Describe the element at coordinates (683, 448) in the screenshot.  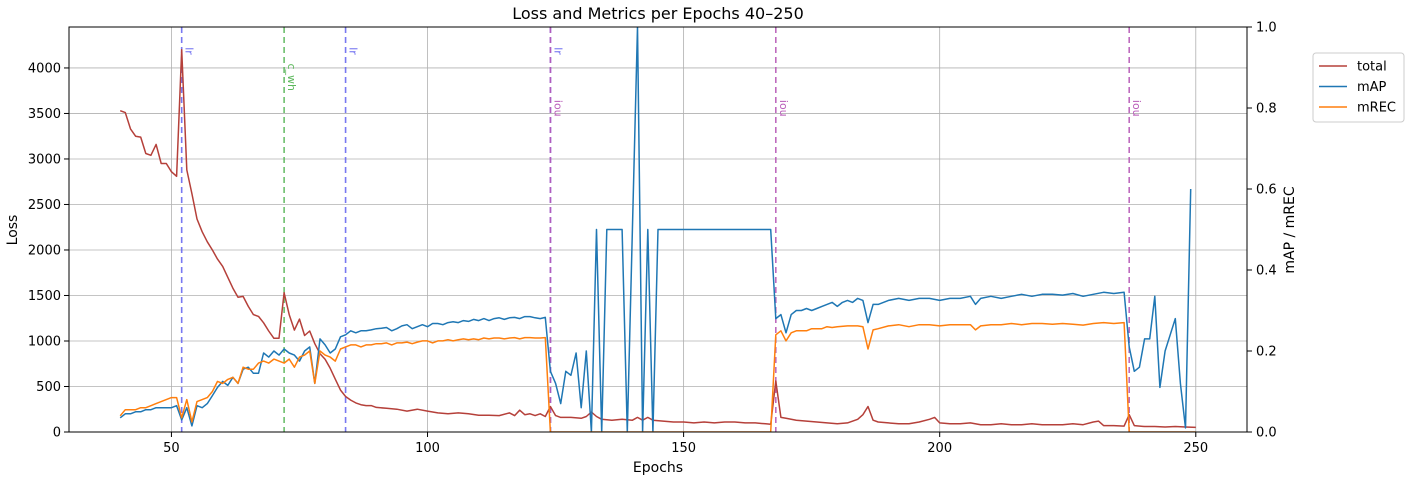
I see `x-tick-label: 150` at that location.